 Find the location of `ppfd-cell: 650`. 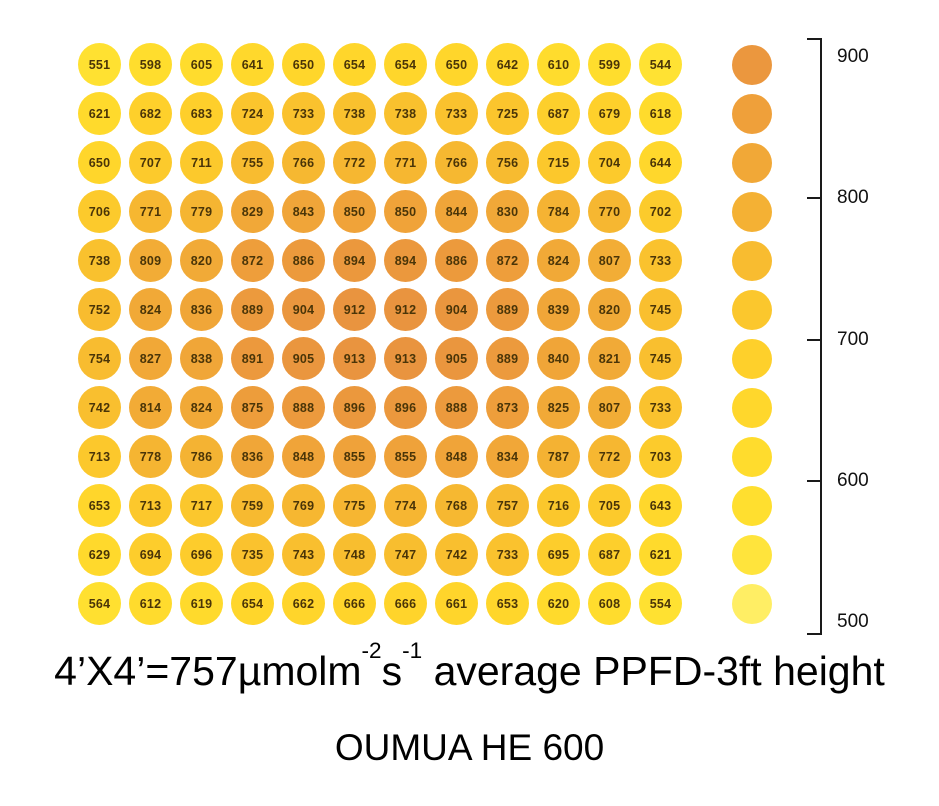

ppfd-cell: 650 is located at coordinates (303, 64).